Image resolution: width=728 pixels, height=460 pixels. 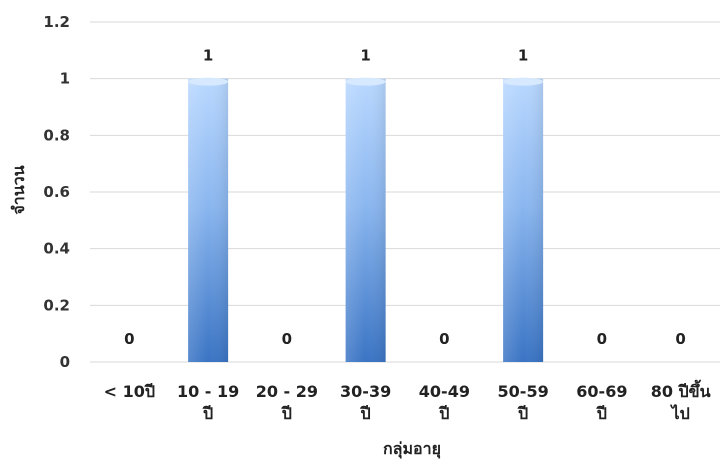 I want to click on y-tick-label: 0.2, so click(x=56, y=305).